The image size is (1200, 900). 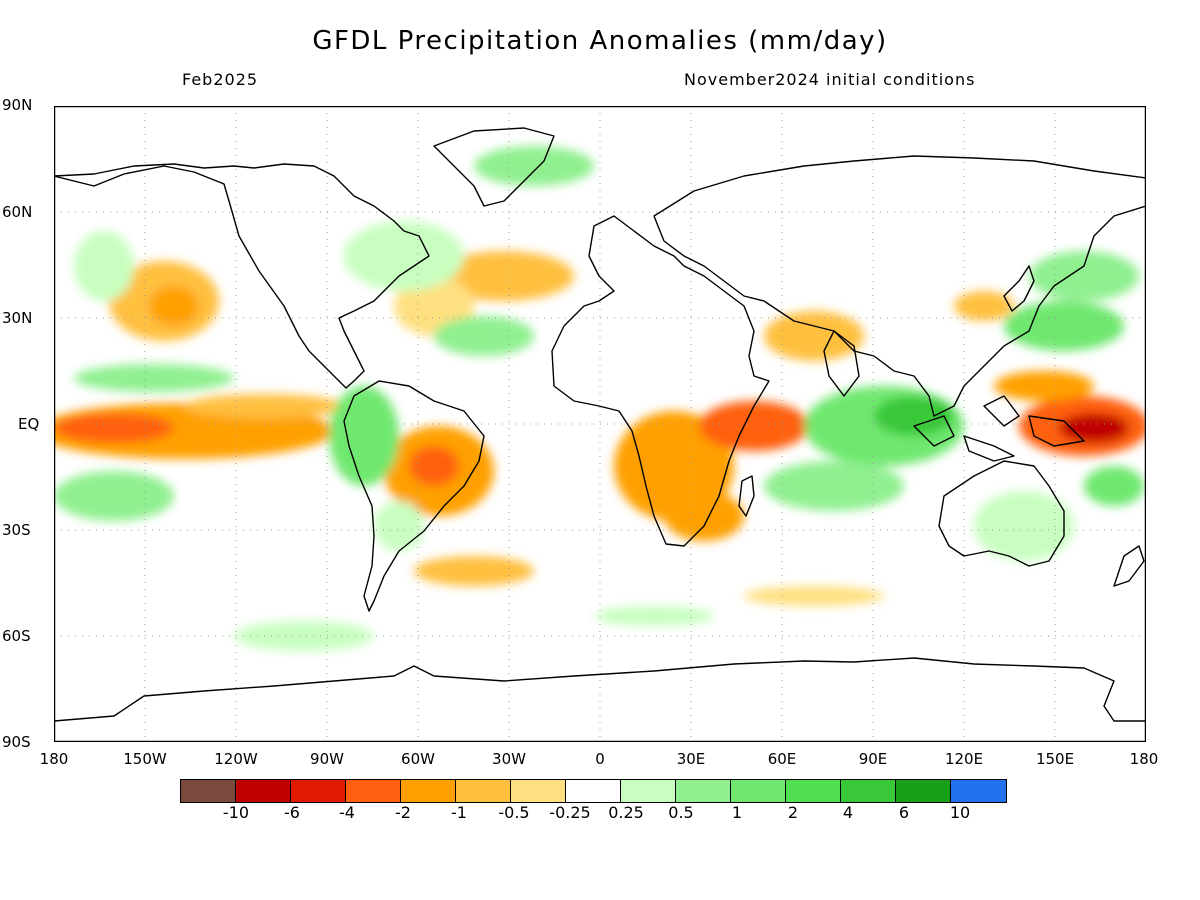 I want to click on legend-label: 1, so click(x=737, y=812).